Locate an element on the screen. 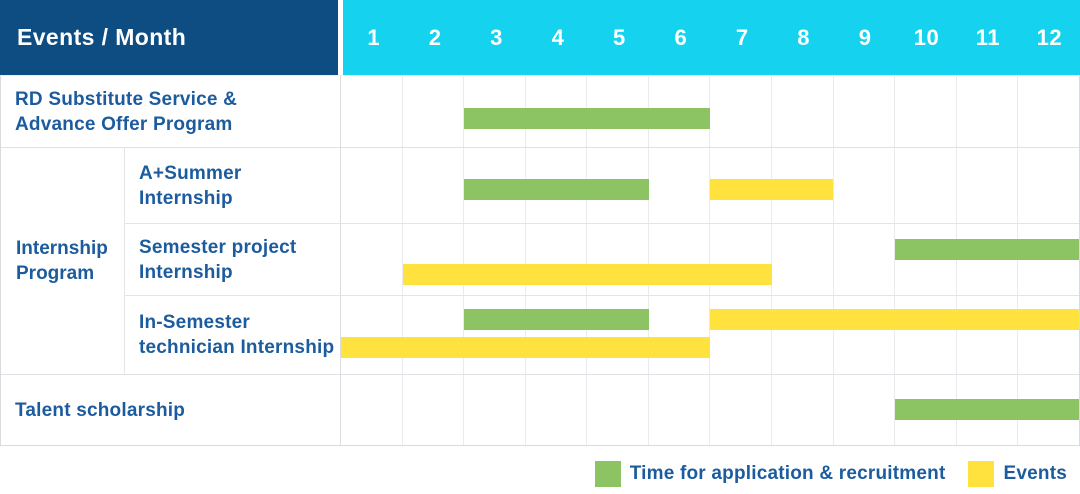  page-title: Events / Month is located at coordinates (102, 37).